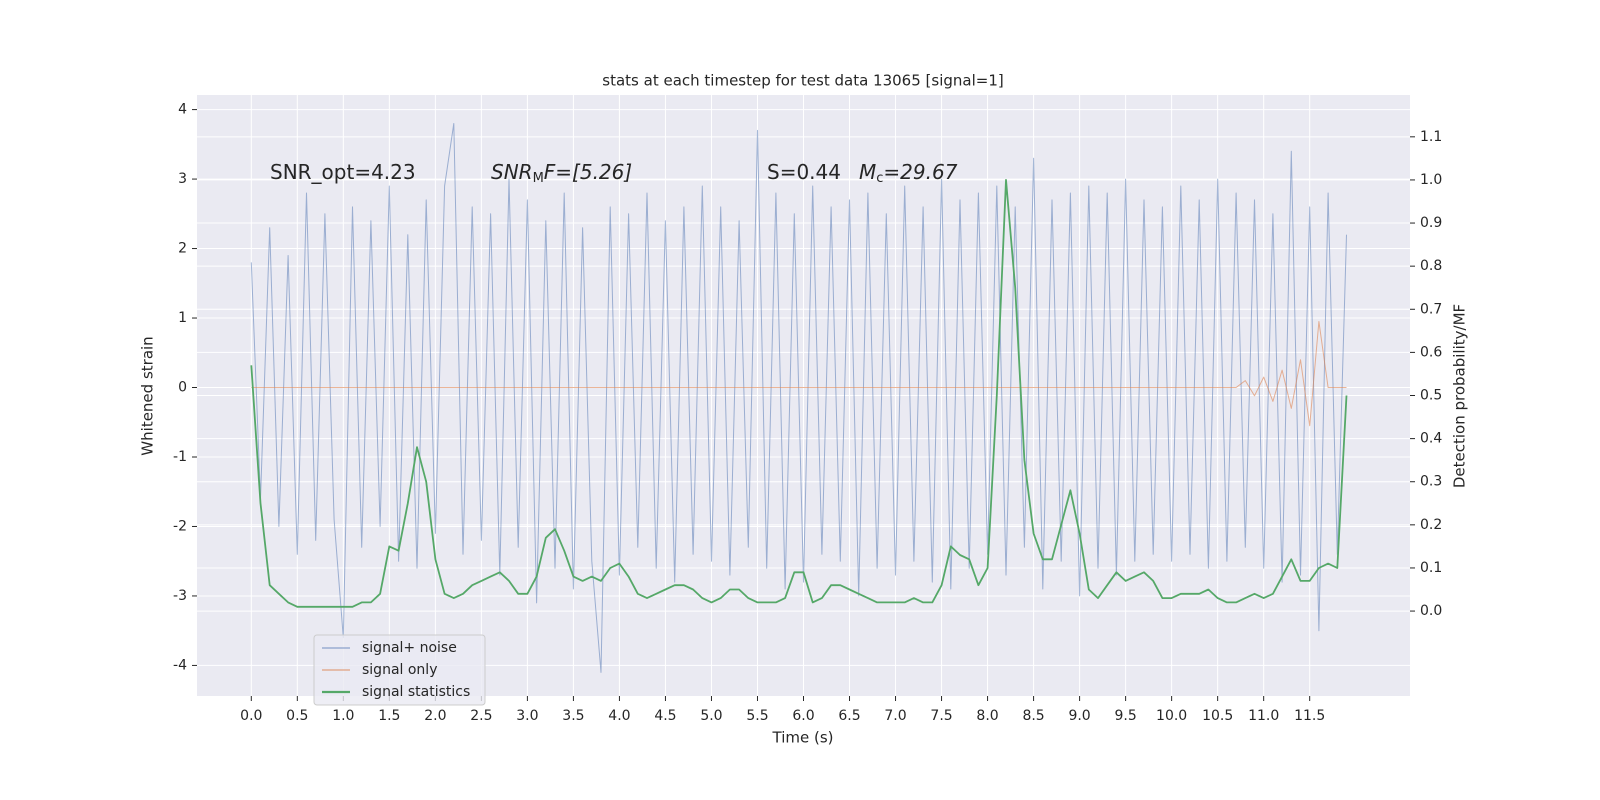  I want to click on x-tick-label: 2.5, so click(481, 716).